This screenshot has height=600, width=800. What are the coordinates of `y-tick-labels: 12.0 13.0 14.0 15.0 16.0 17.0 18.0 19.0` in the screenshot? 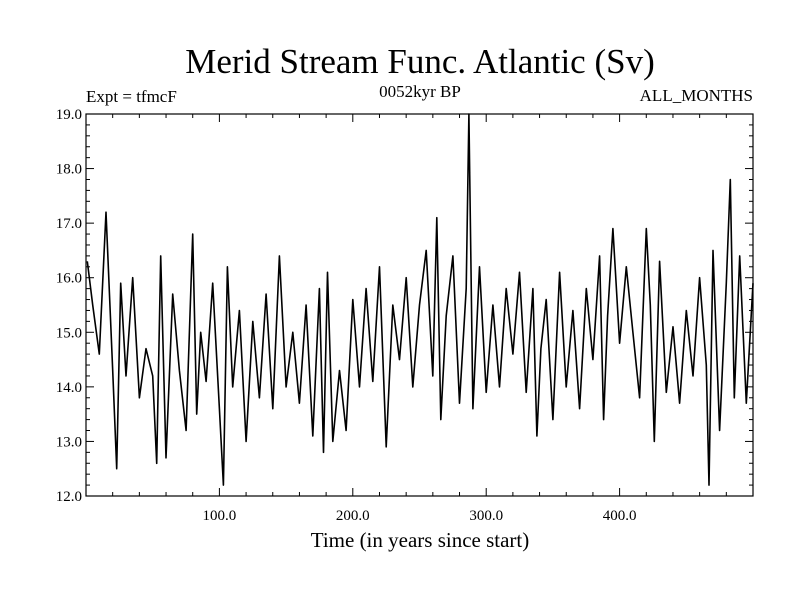 It's located at (69, 306).